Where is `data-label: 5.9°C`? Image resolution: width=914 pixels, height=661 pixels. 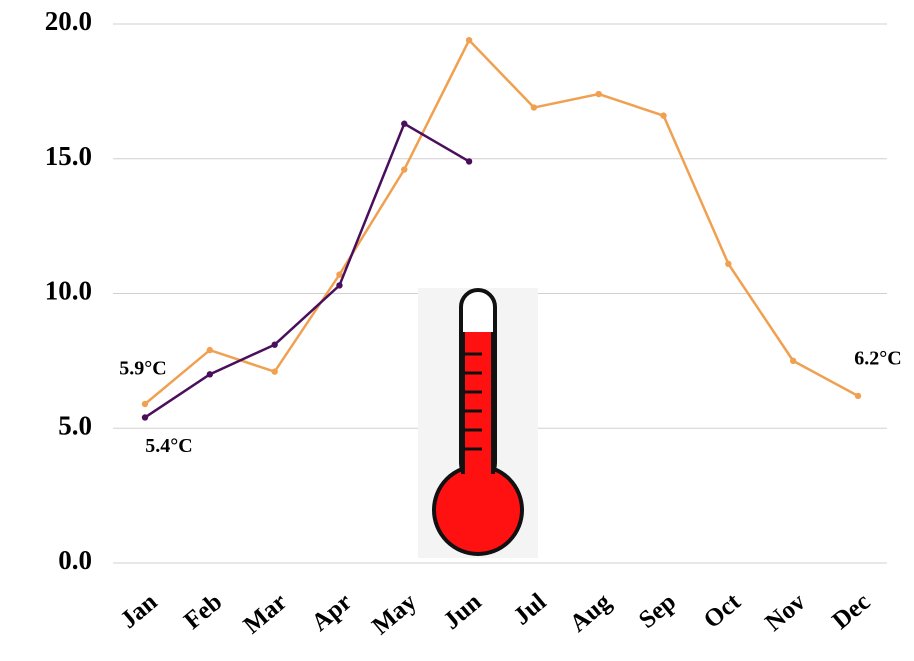
data-label: 5.9°C is located at coordinates (142, 369).